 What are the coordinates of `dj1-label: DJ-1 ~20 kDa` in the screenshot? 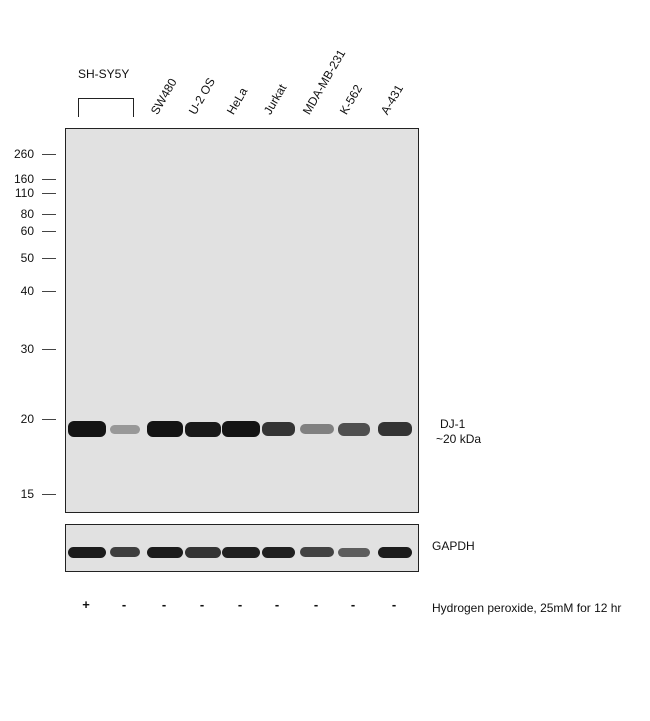 It's located at (458, 432).